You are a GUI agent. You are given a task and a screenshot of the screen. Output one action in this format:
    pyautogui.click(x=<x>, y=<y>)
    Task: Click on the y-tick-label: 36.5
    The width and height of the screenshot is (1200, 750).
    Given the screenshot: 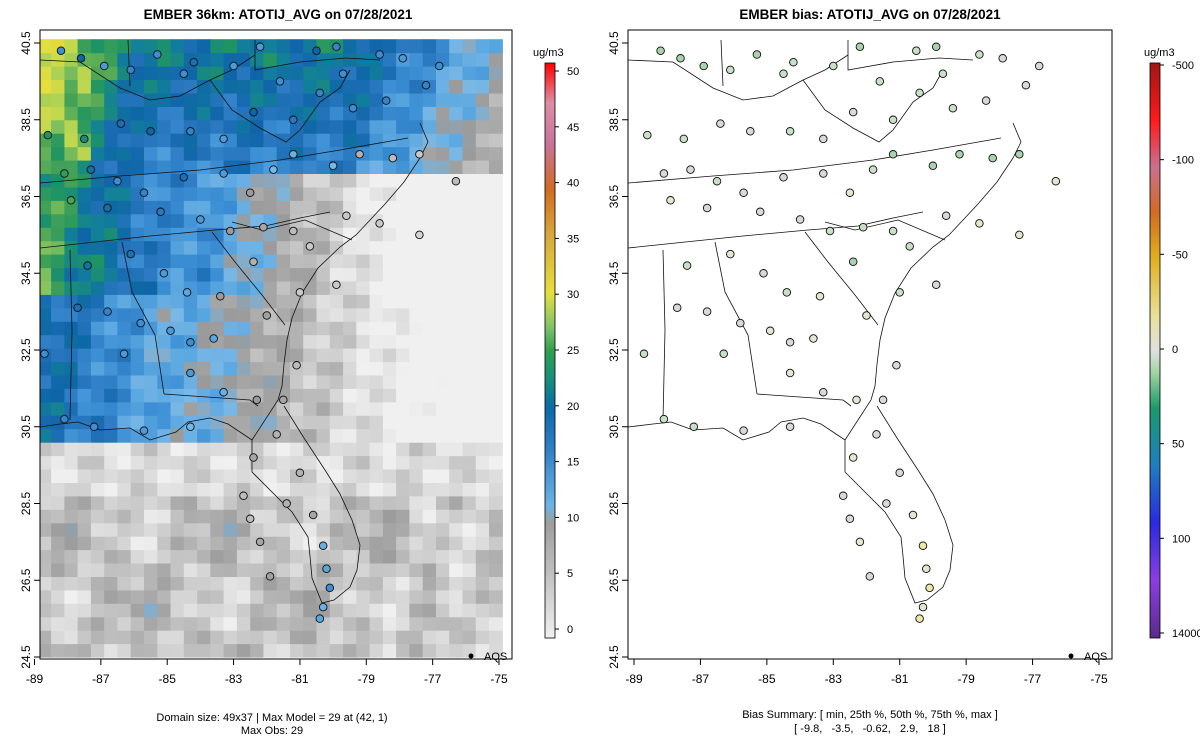 What is the action you would take?
    pyautogui.click(x=26, y=196)
    